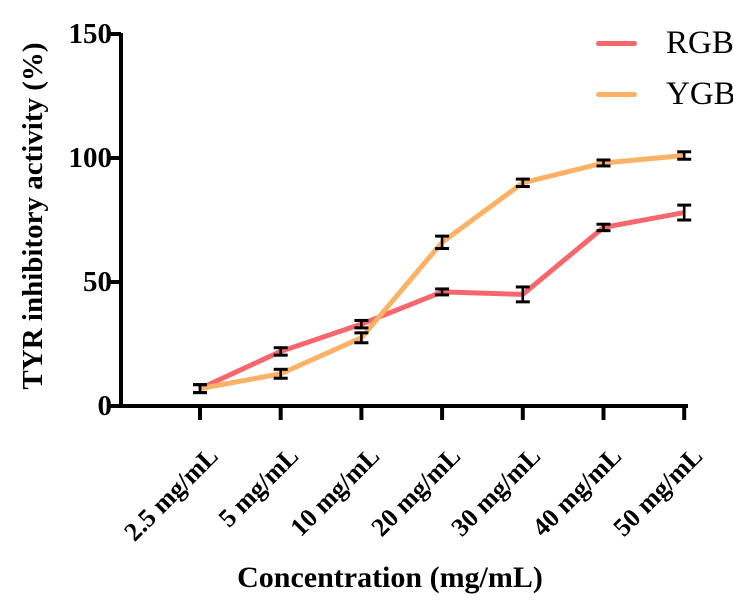 The height and width of the screenshot is (613, 733). I want to click on y-tick-label: 150, so click(90, 34).